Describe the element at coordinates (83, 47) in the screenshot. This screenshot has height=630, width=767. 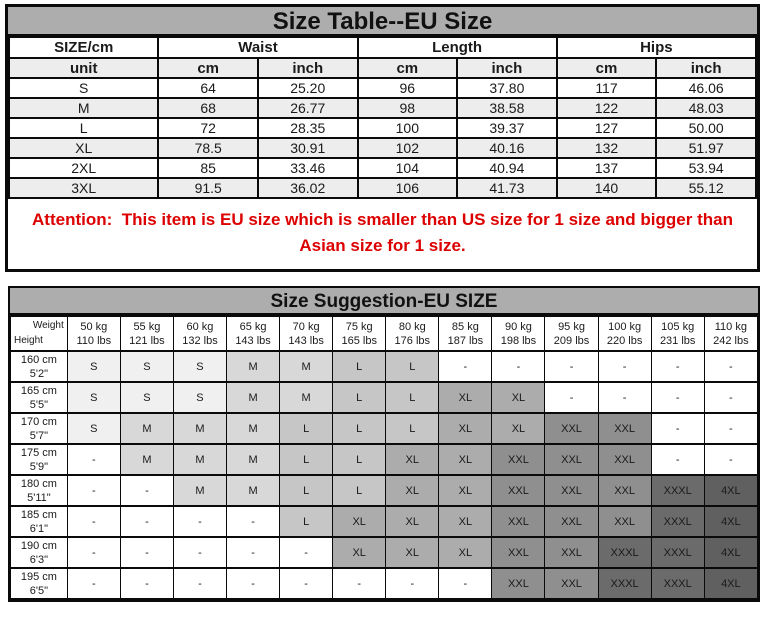
I see `size-column-header: SIZE/cm` at that location.